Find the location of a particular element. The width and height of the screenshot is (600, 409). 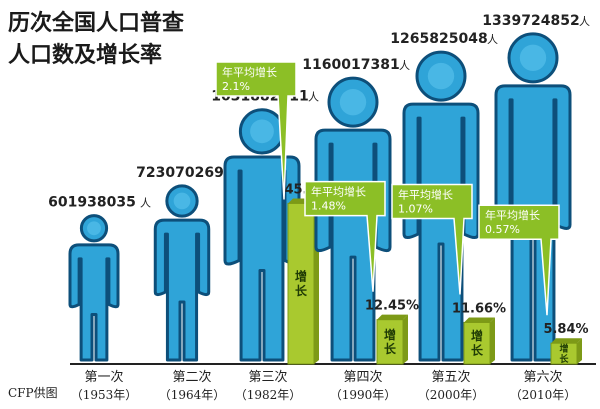

growth-label-4: 12.45% is located at coordinates (392, 306).